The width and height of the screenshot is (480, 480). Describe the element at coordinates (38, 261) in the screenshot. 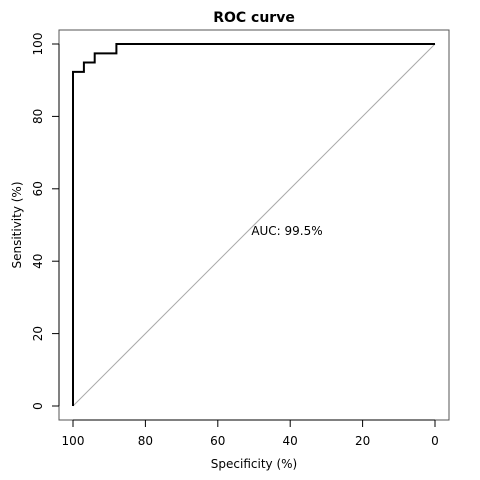

I see `y-tick-label: 40` at that location.